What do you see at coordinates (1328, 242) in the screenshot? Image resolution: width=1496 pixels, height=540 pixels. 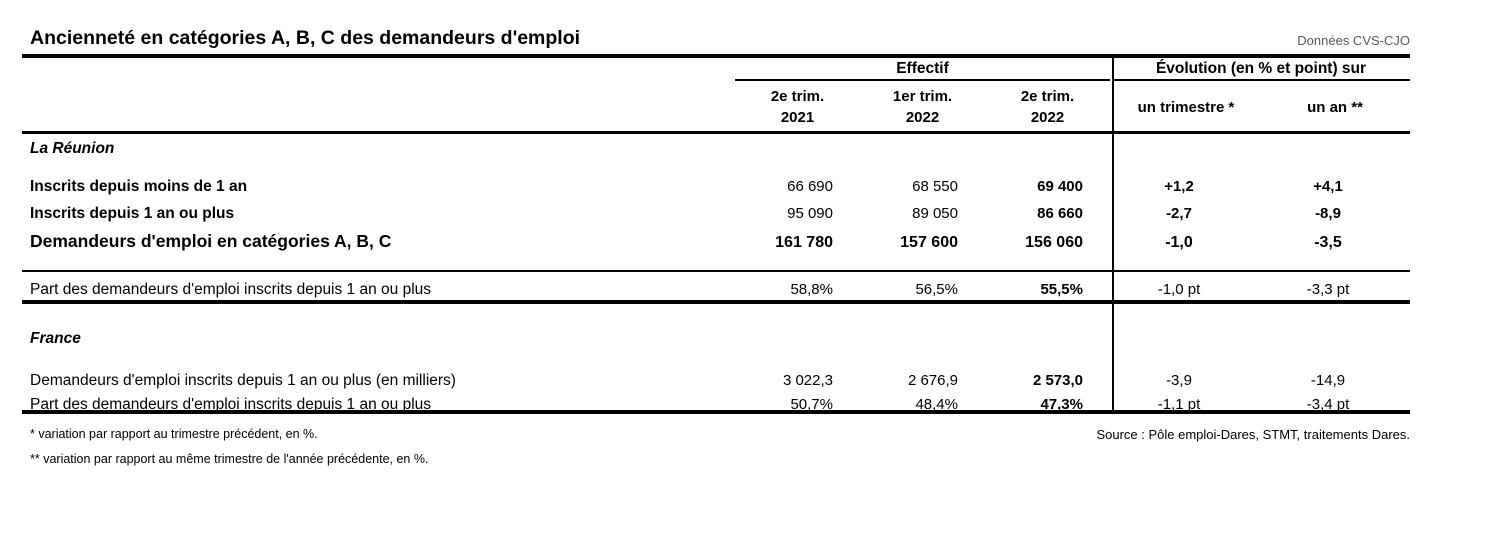 I see `value-evolution-an: -3,5` at bounding box center [1328, 242].